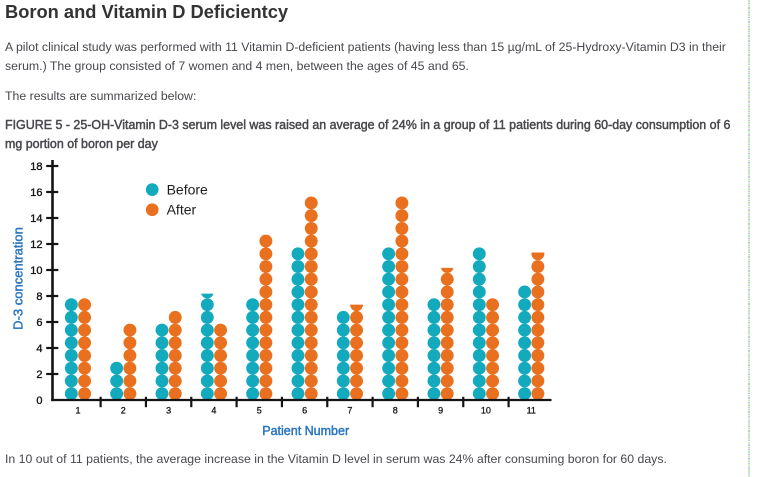  Describe the element at coordinates (36, 193) in the screenshot. I see `svg-text: 16` at that location.